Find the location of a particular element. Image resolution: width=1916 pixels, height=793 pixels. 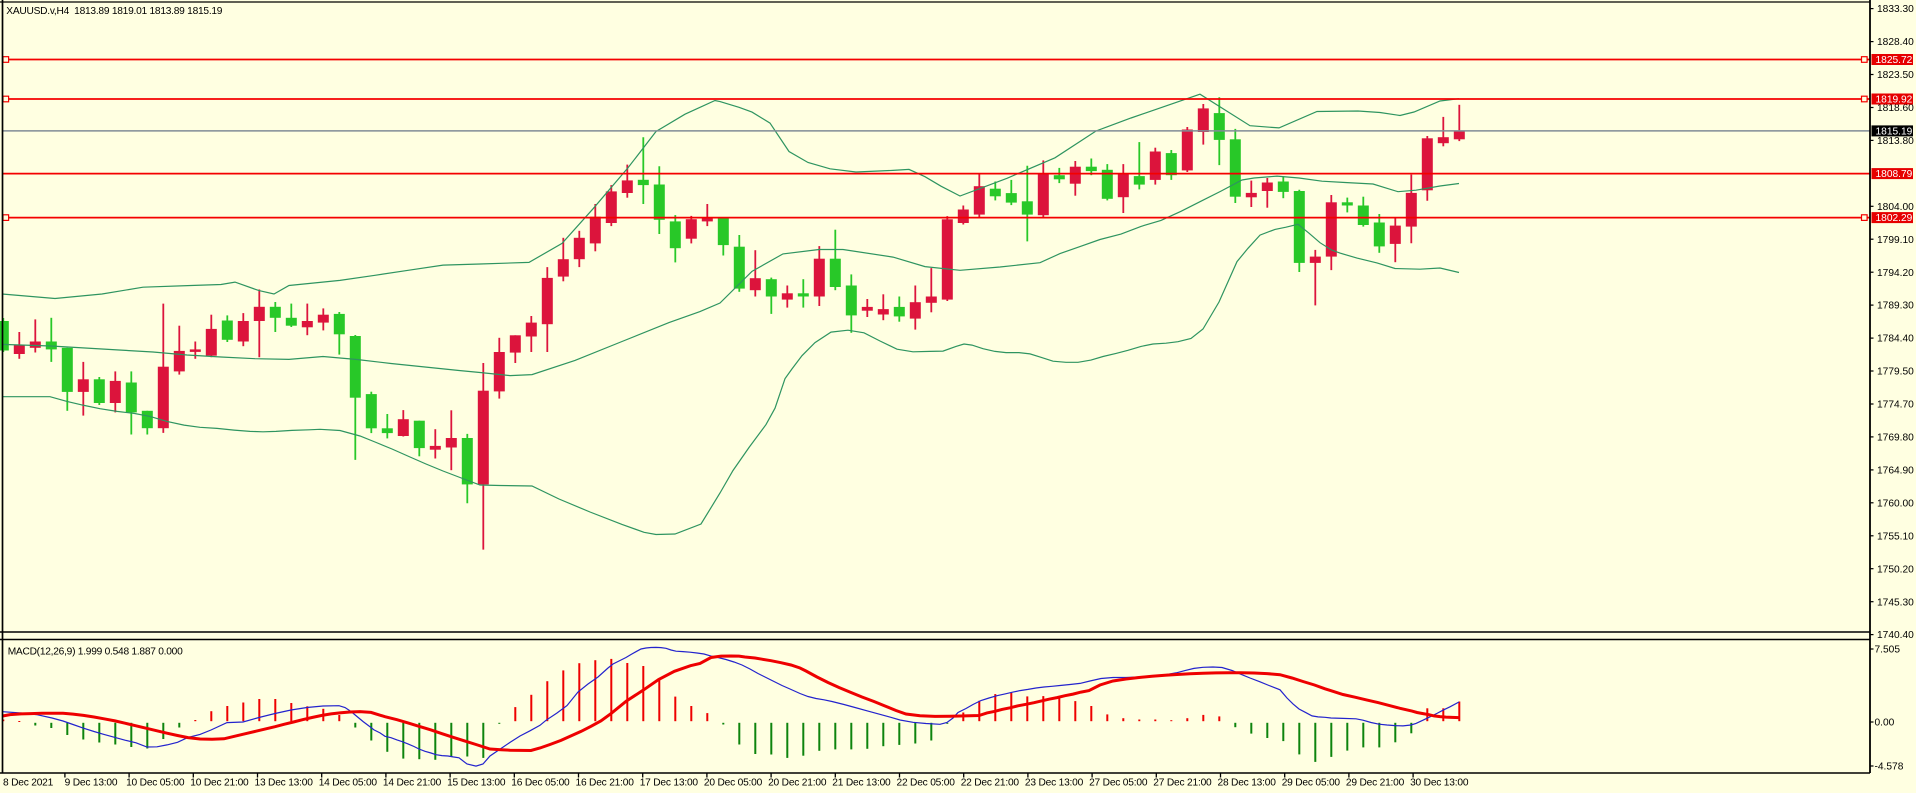

svg-text: 22 Dec 05:00 is located at coordinates (925, 783).